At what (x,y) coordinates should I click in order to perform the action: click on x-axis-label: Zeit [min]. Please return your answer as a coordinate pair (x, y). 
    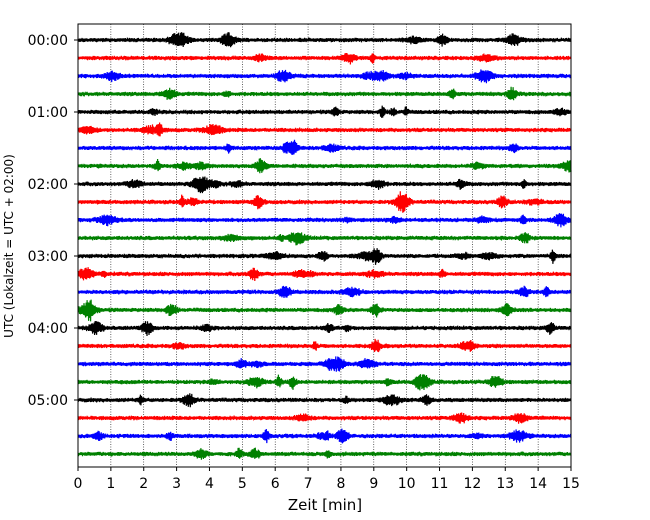
    Looking at the image, I should click on (325, 505).